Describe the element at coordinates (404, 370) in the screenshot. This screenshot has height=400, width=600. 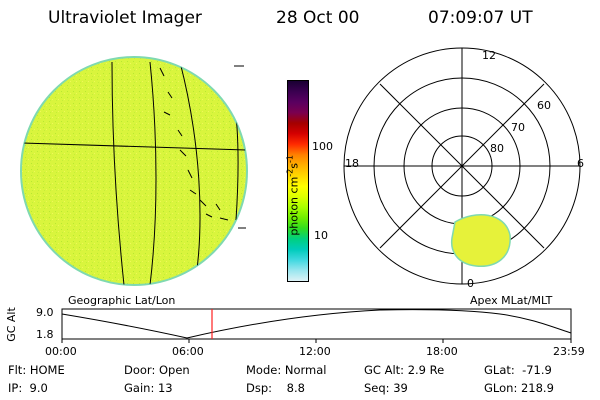
I see `gcalt-info: GC Alt: 2.9 Re` at that location.